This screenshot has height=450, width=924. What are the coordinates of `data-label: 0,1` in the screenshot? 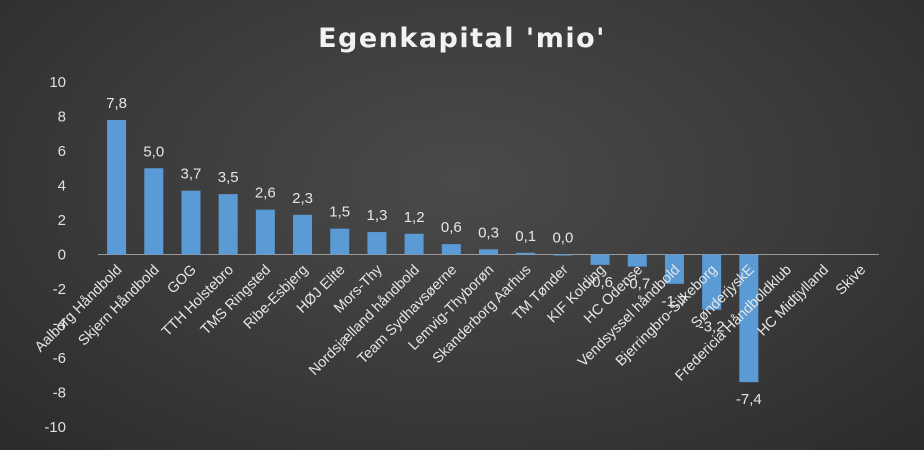 It's located at (525, 236).